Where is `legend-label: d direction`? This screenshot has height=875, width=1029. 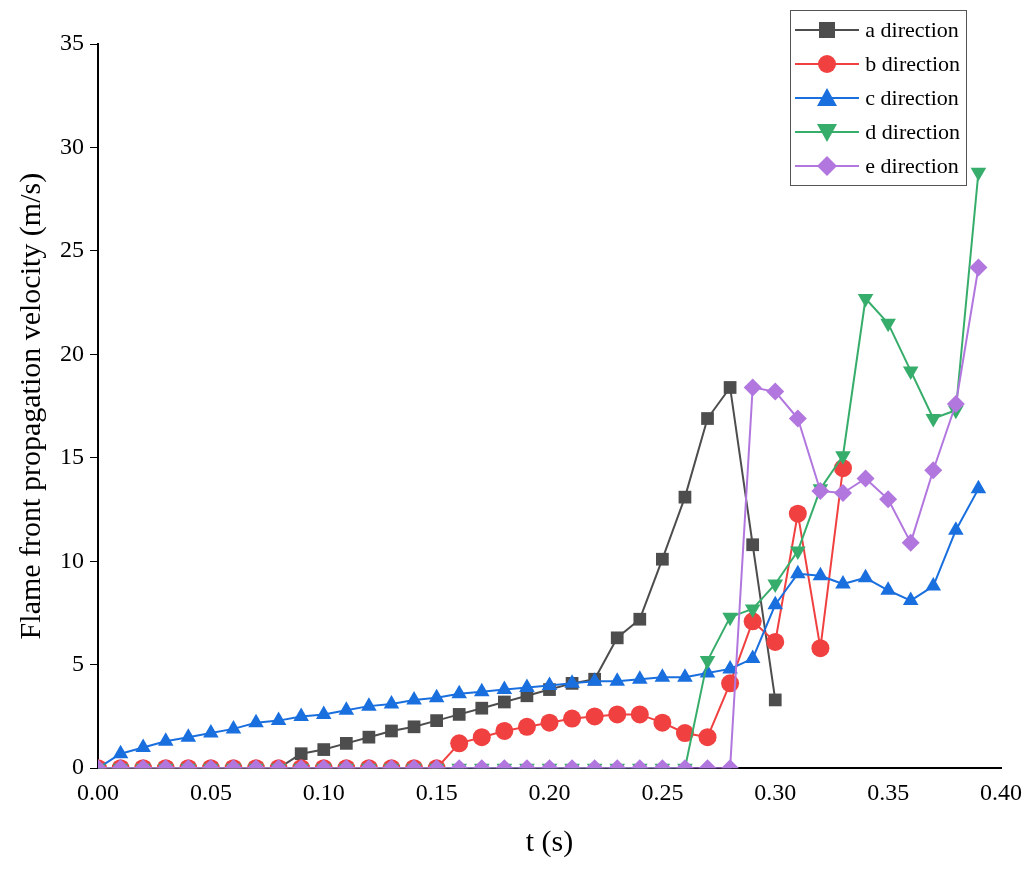 legend-label: d direction is located at coordinates (912, 132).